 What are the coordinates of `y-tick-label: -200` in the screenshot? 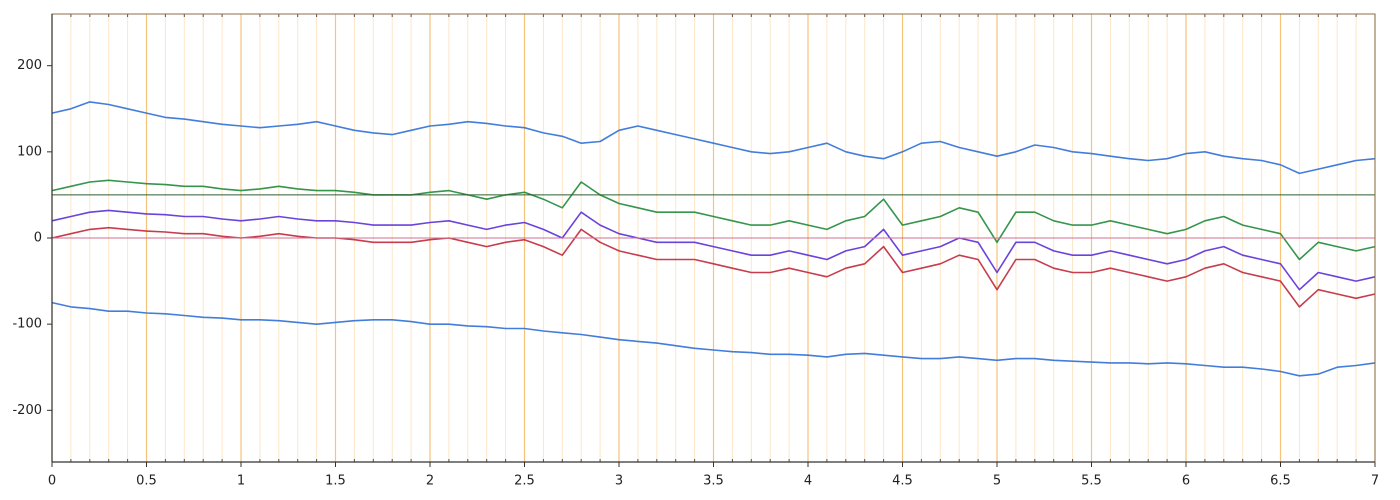 It's located at (27, 410).